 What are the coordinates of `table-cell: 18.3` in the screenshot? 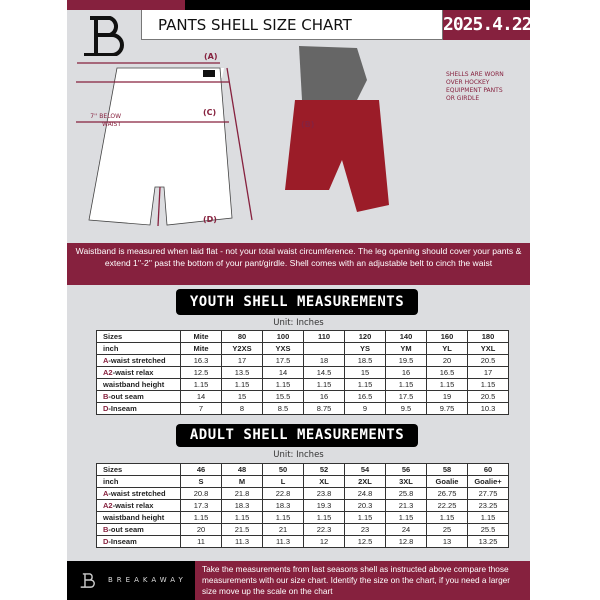 It's located at (242, 505).